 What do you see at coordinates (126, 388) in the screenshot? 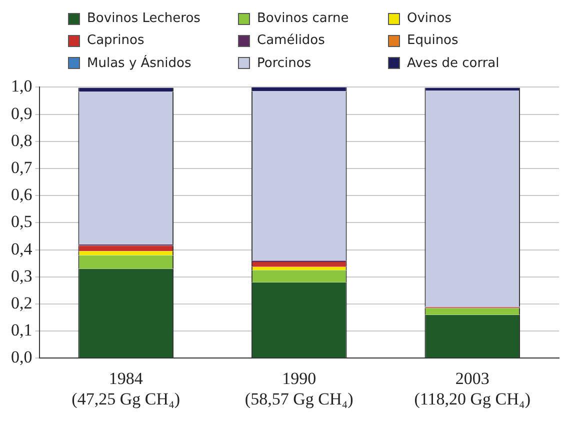
I see `x-tick-label: 1984 (47,25 Gg CH₄)` at bounding box center [126, 388].